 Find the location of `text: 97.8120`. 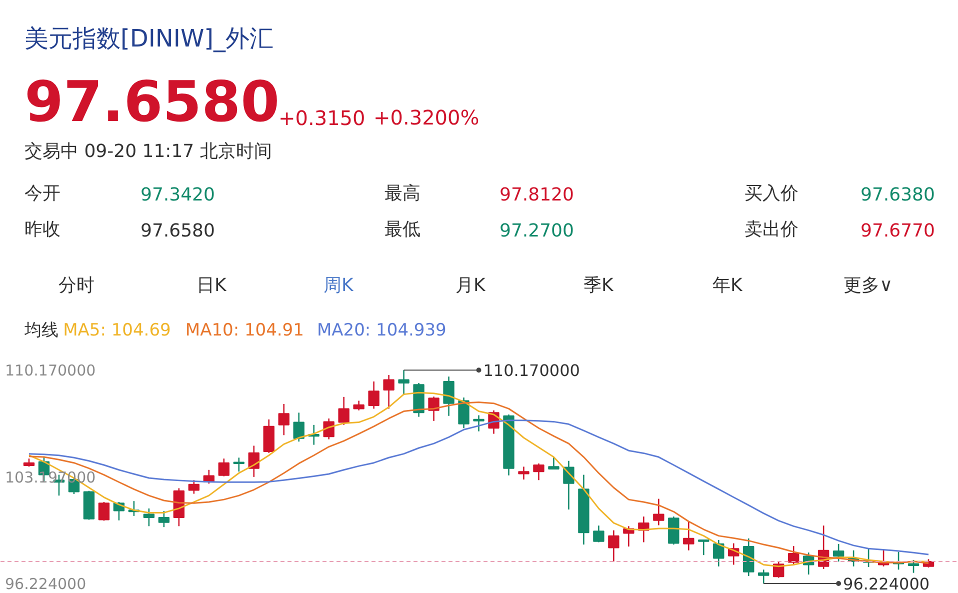

text: 97.8120 is located at coordinates (537, 195).